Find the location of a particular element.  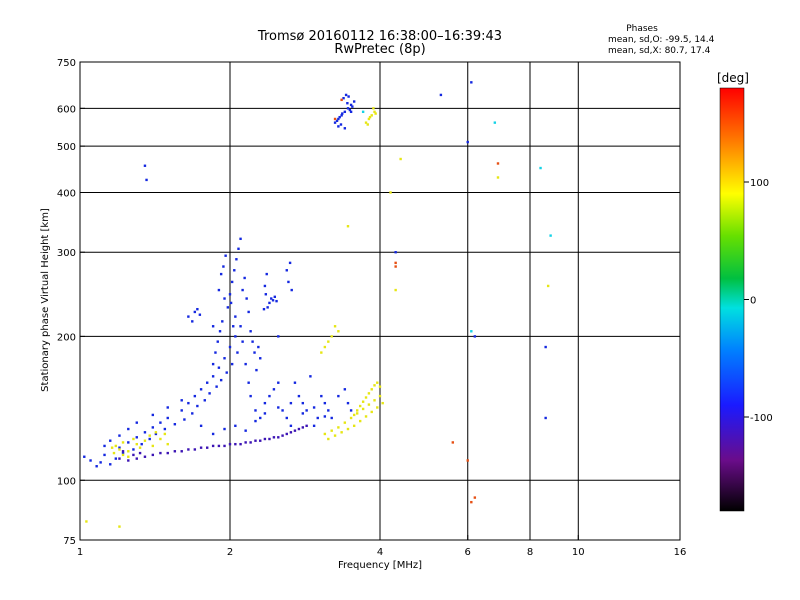

x-tick-label: 8 is located at coordinates (530, 552).